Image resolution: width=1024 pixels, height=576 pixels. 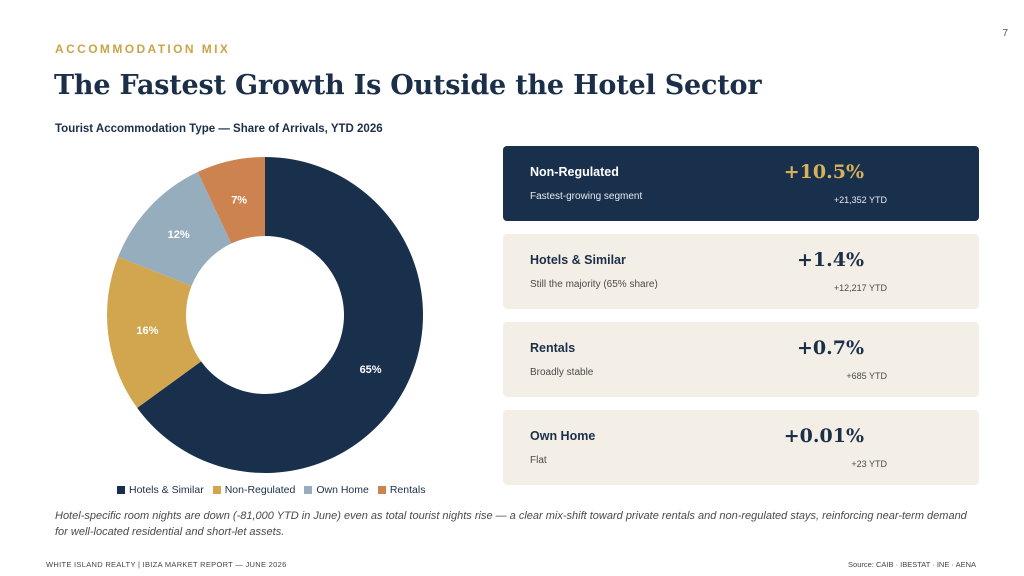 I want to click on slice-own-home, so click(x=175, y=229).